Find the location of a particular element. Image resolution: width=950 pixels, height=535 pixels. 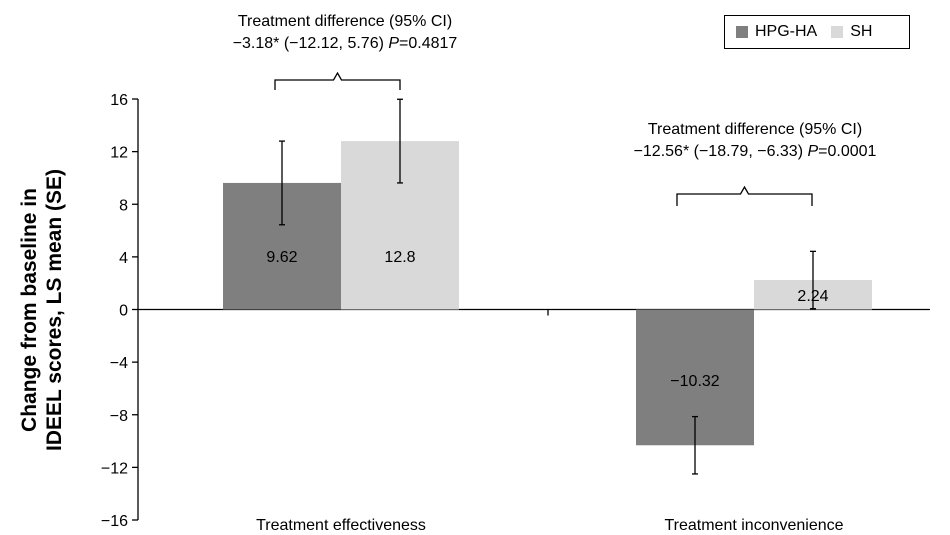

y-tick-label: 12 is located at coordinates (119, 153).